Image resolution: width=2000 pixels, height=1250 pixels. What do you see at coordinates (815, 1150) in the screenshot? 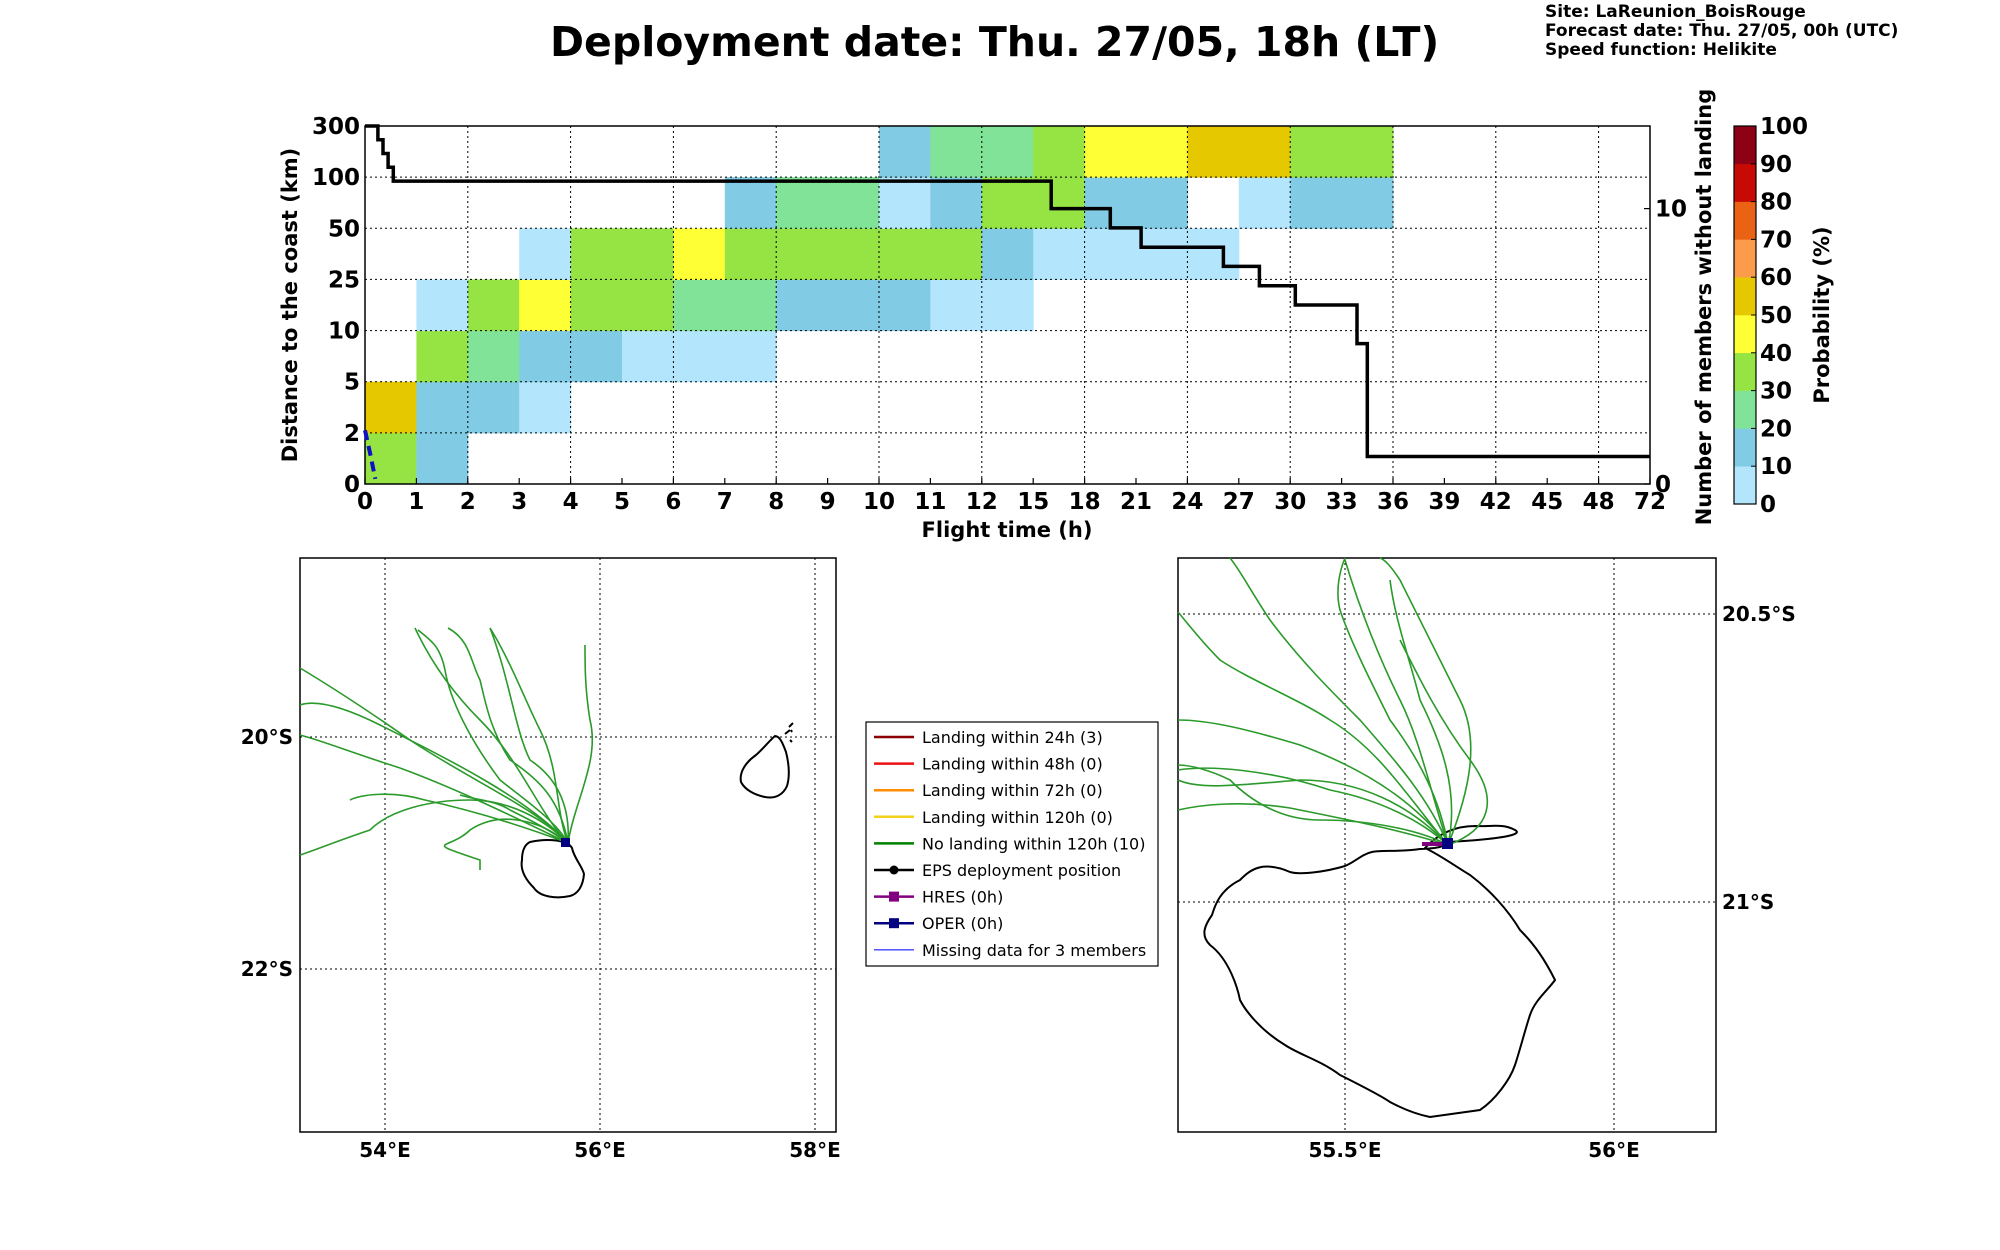
I see `map-x-tick-label: 58°E` at bounding box center [815, 1150].